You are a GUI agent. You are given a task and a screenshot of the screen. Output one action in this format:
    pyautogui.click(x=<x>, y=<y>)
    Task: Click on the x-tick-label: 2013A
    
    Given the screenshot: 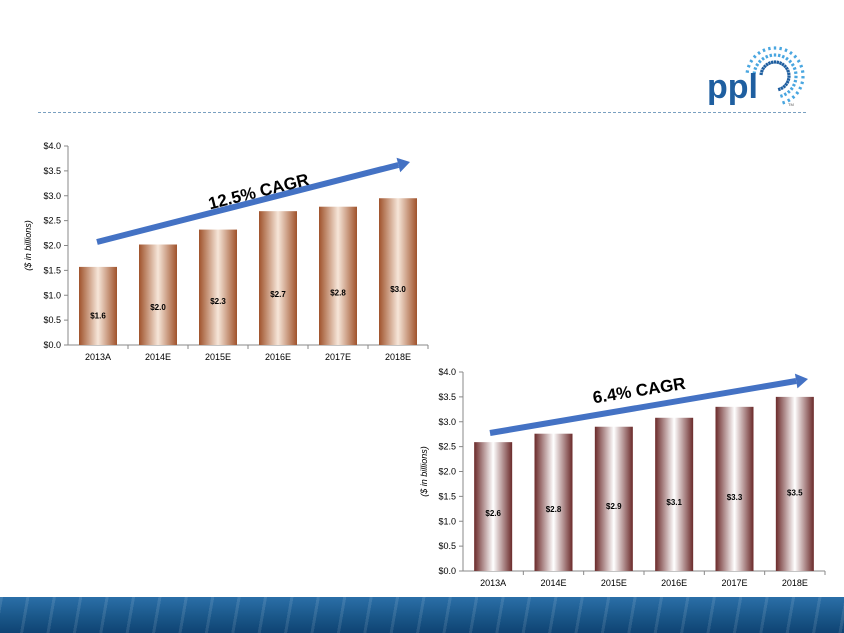 What is the action you would take?
    pyautogui.click(x=98, y=357)
    